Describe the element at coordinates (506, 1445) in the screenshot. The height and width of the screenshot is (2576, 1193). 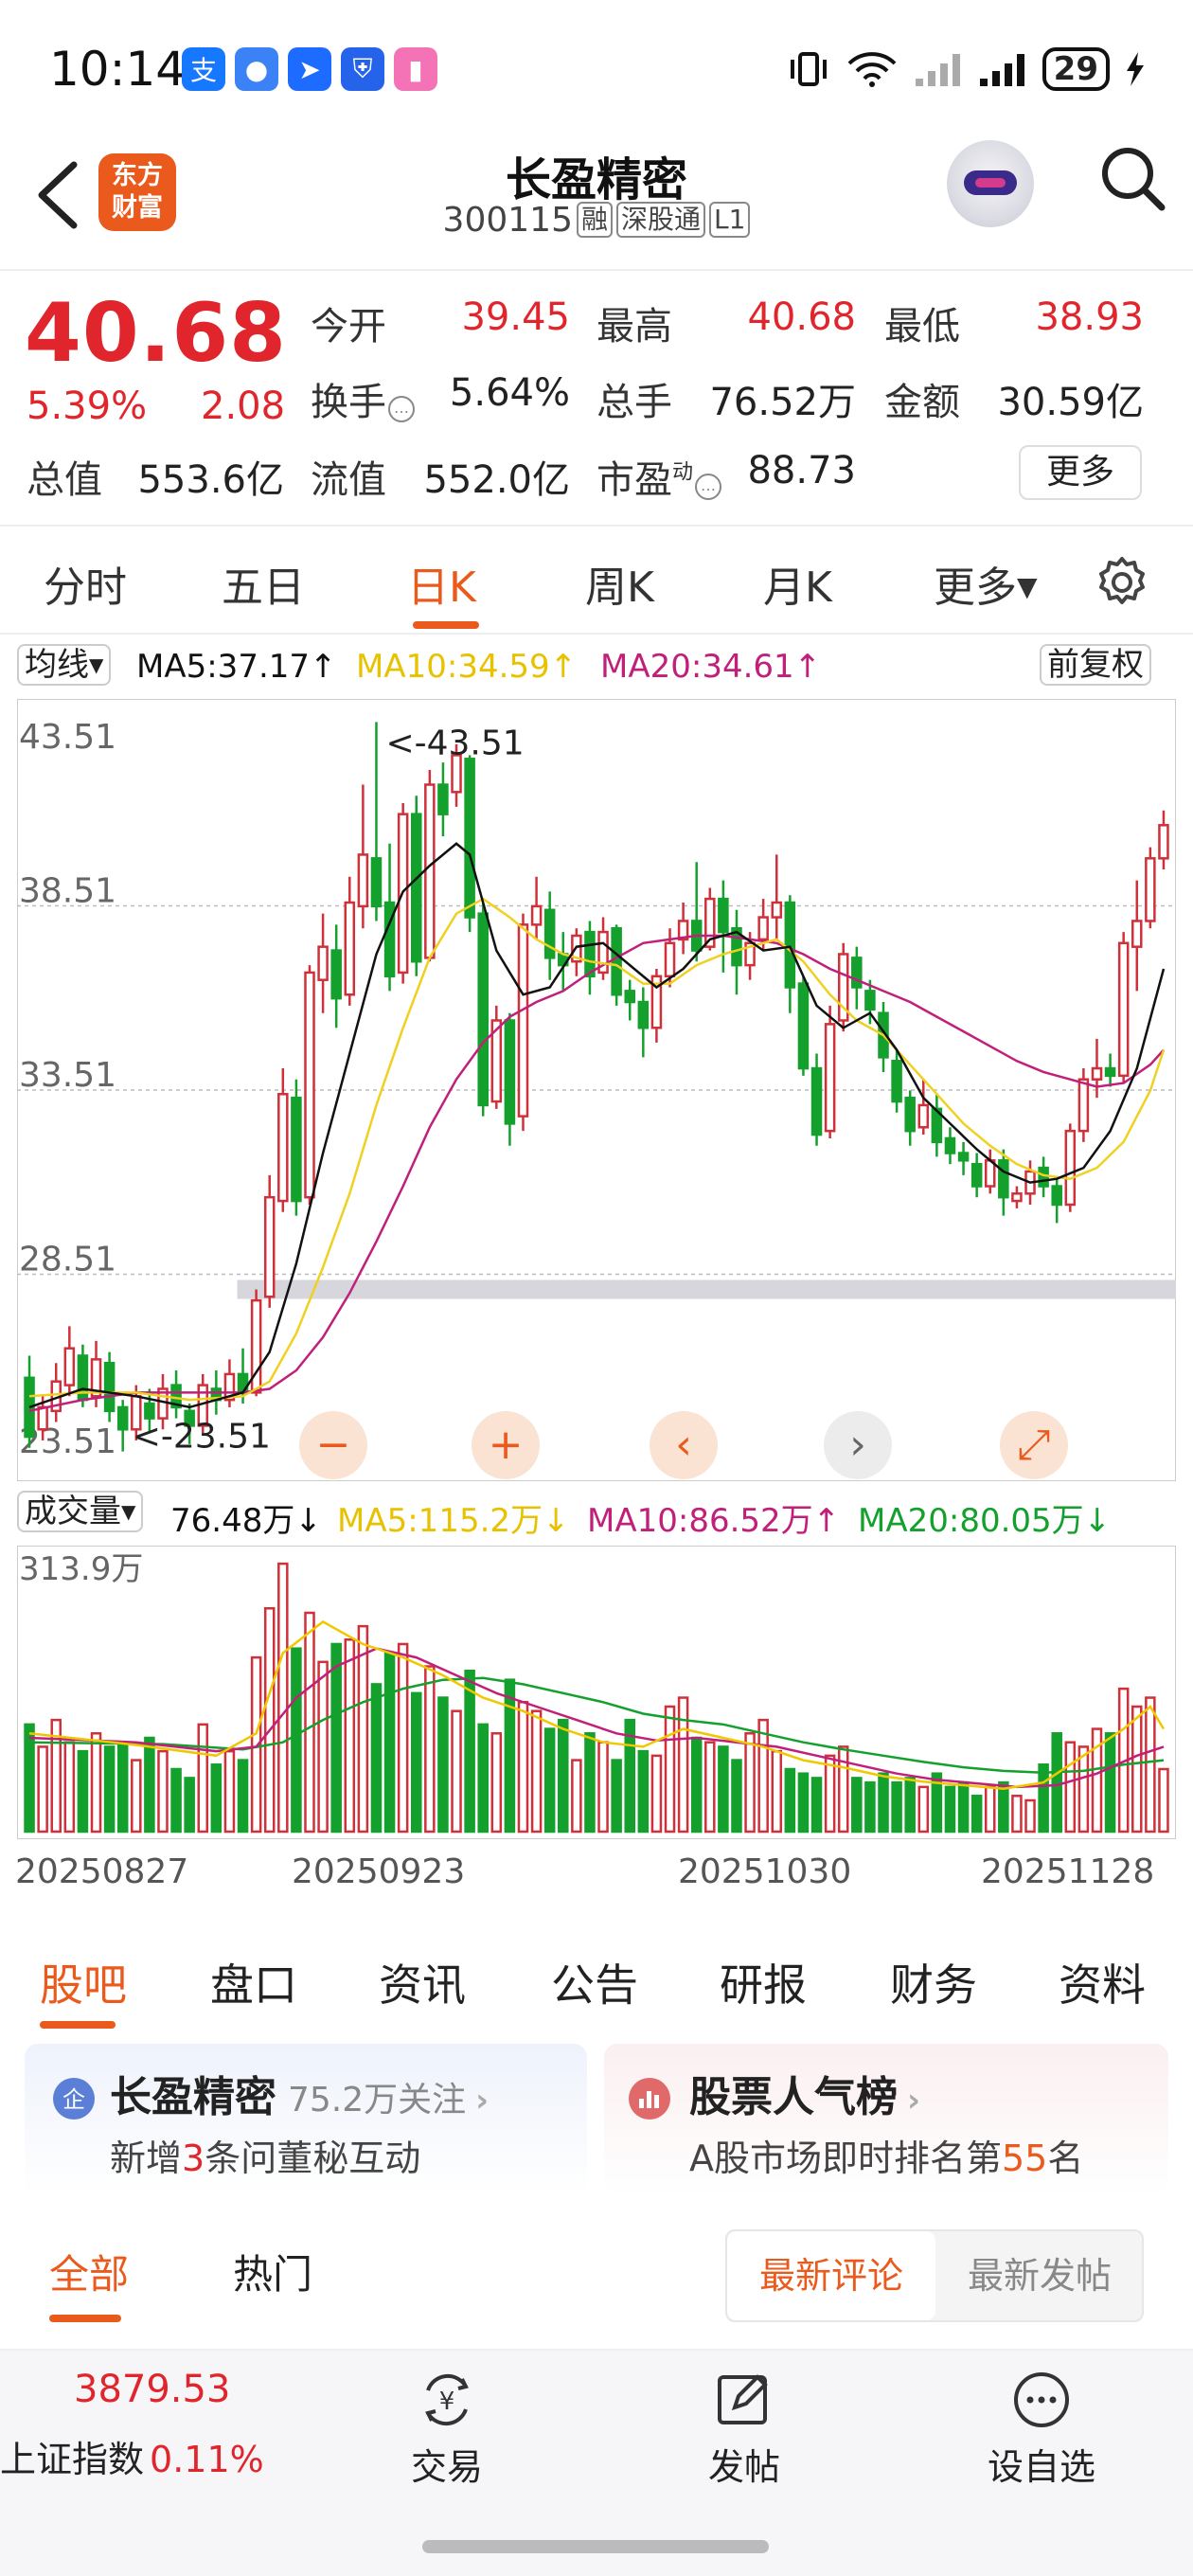
I see `zoom-in-button: +` at that location.